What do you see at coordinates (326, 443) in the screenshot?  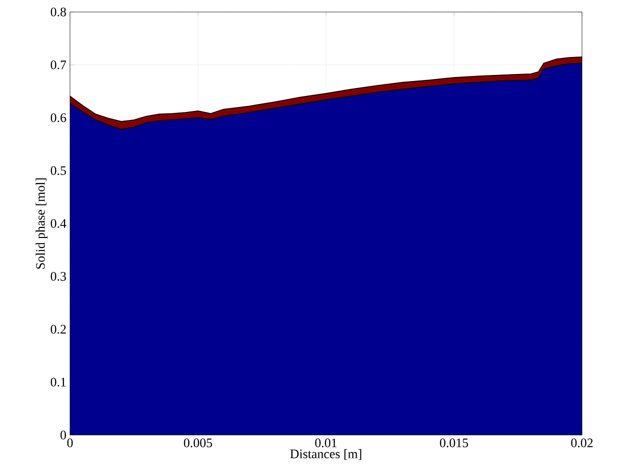 I see `x-tick-label: 0.01` at bounding box center [326, 443].